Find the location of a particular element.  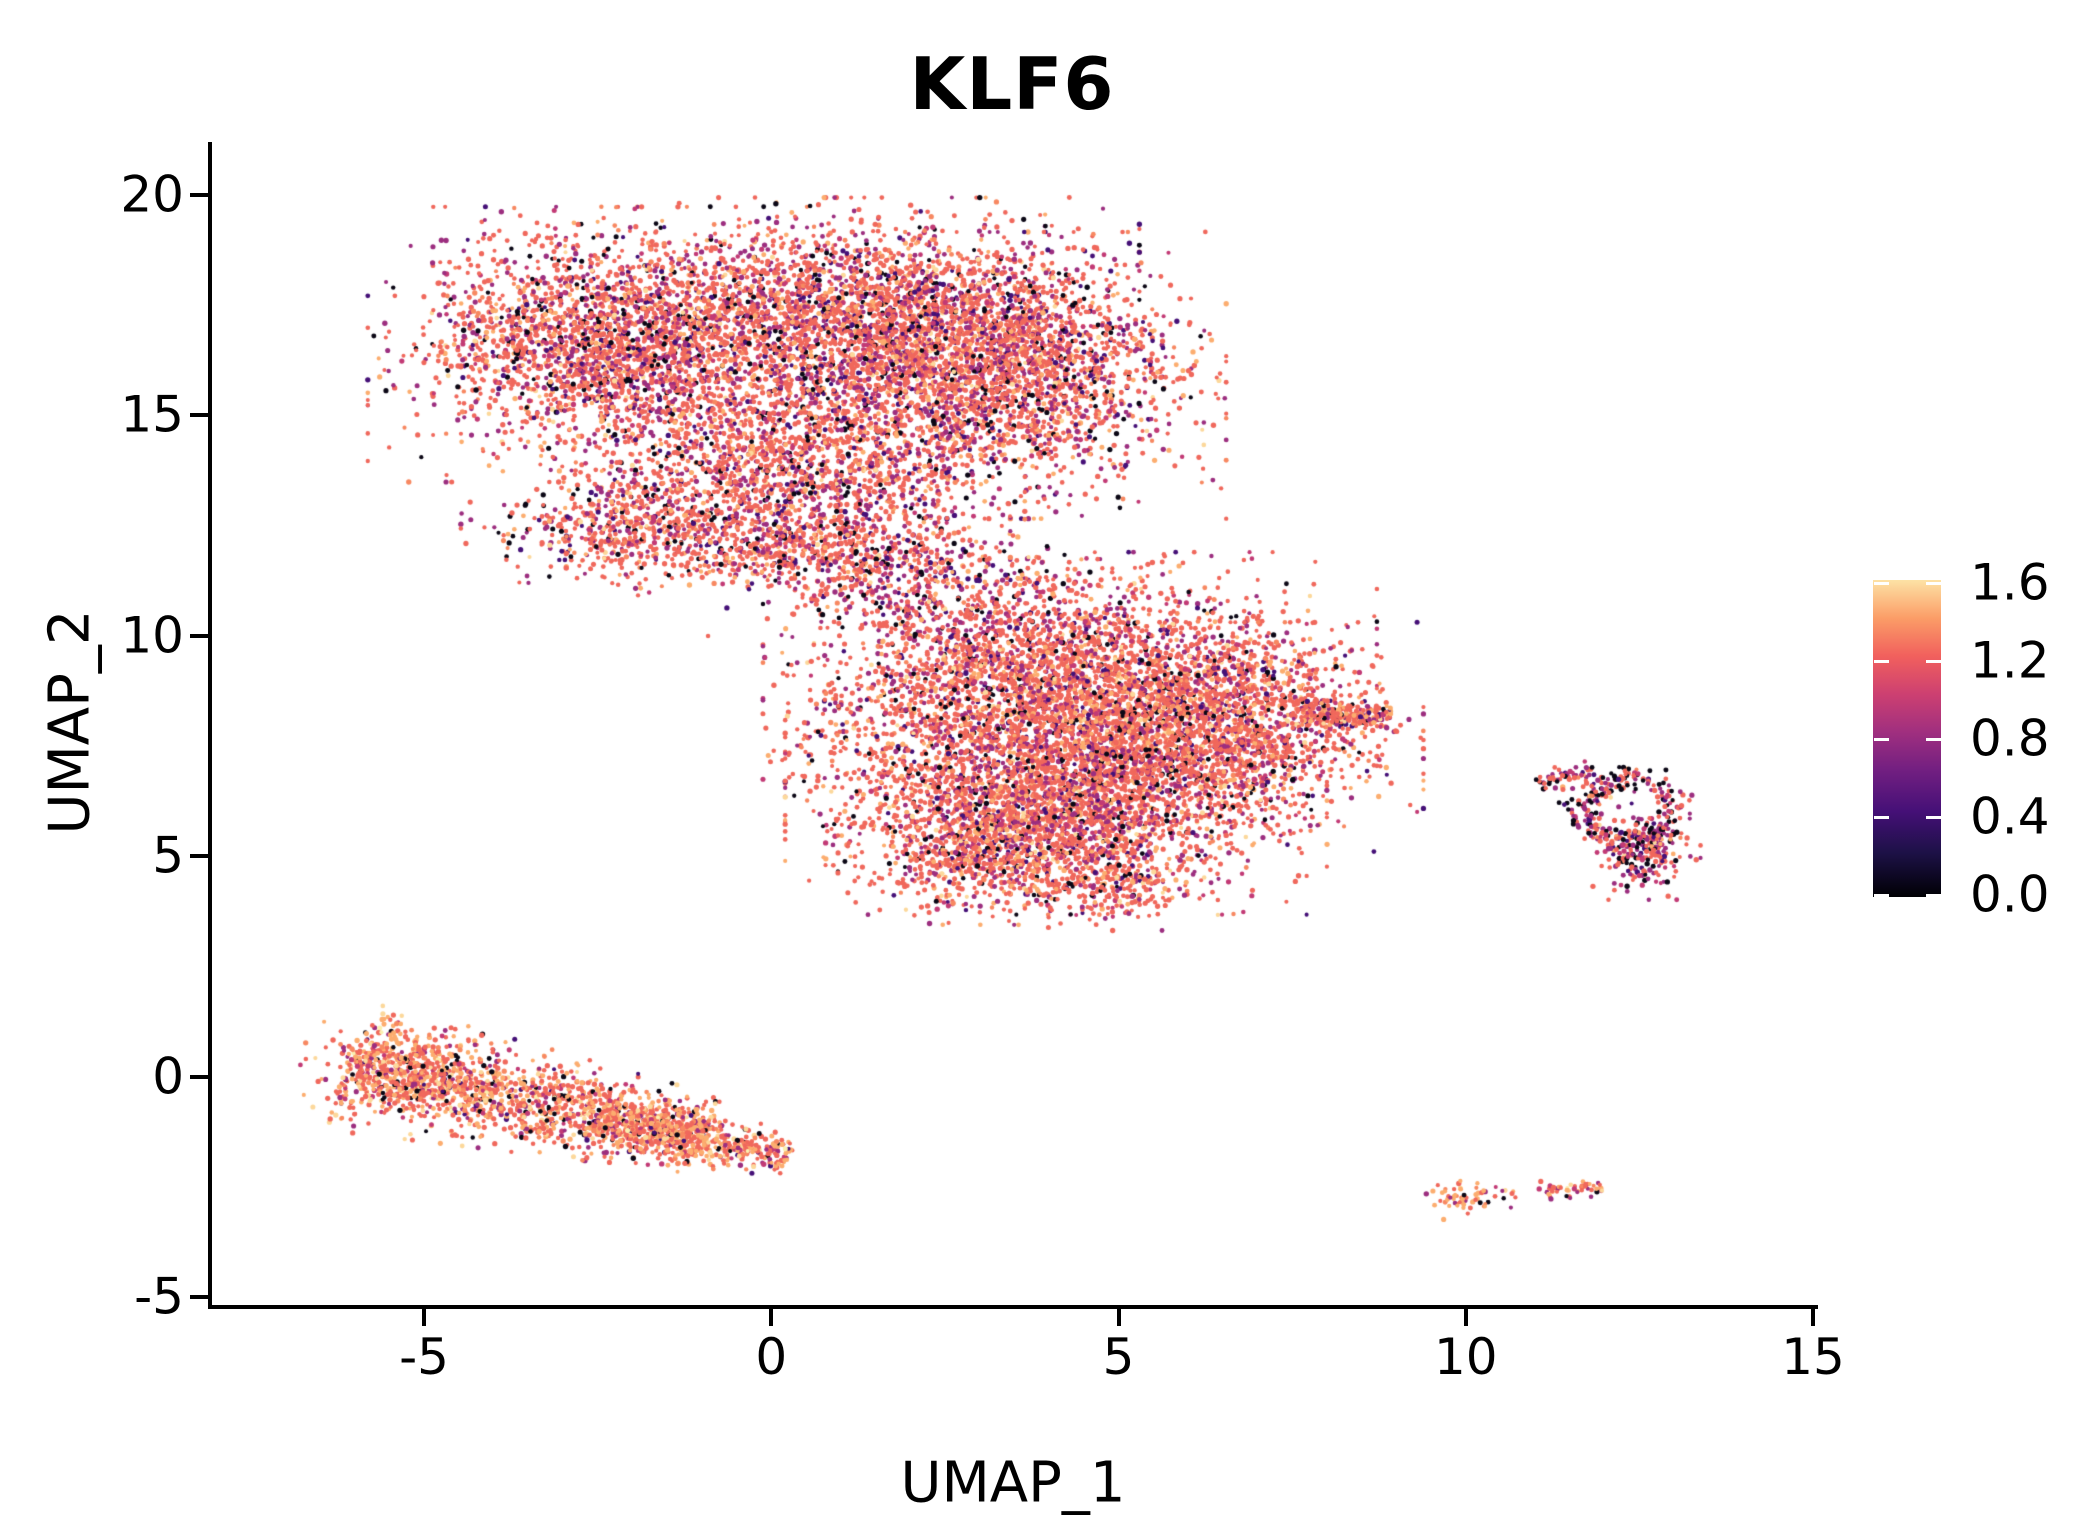

x-tick-label: 15 is located at coordinates (1813, 1357).